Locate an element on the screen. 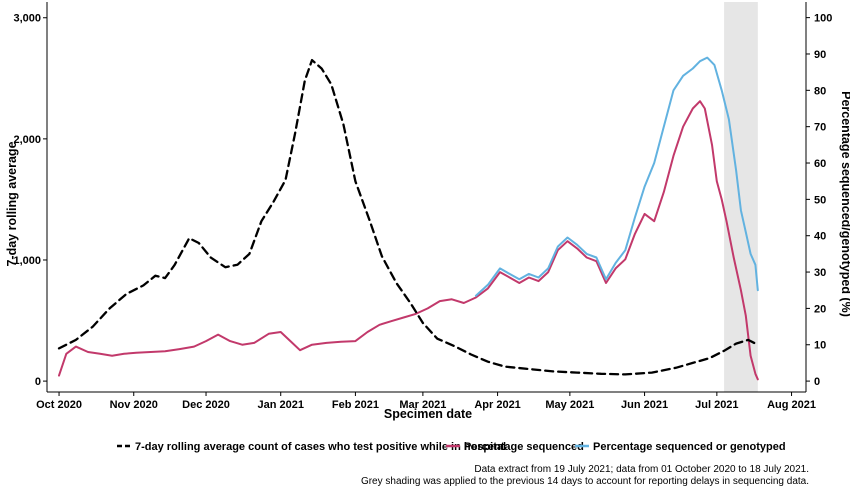  x-tick-label: Apr 2021 is located at coordinates (497, 405).